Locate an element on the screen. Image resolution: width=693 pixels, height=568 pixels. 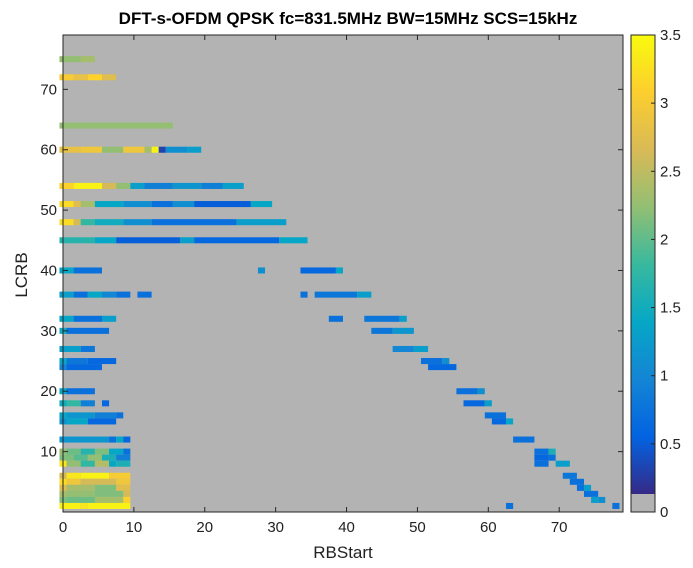
y-tick-label: 60 is located at coordinates (48, 150).